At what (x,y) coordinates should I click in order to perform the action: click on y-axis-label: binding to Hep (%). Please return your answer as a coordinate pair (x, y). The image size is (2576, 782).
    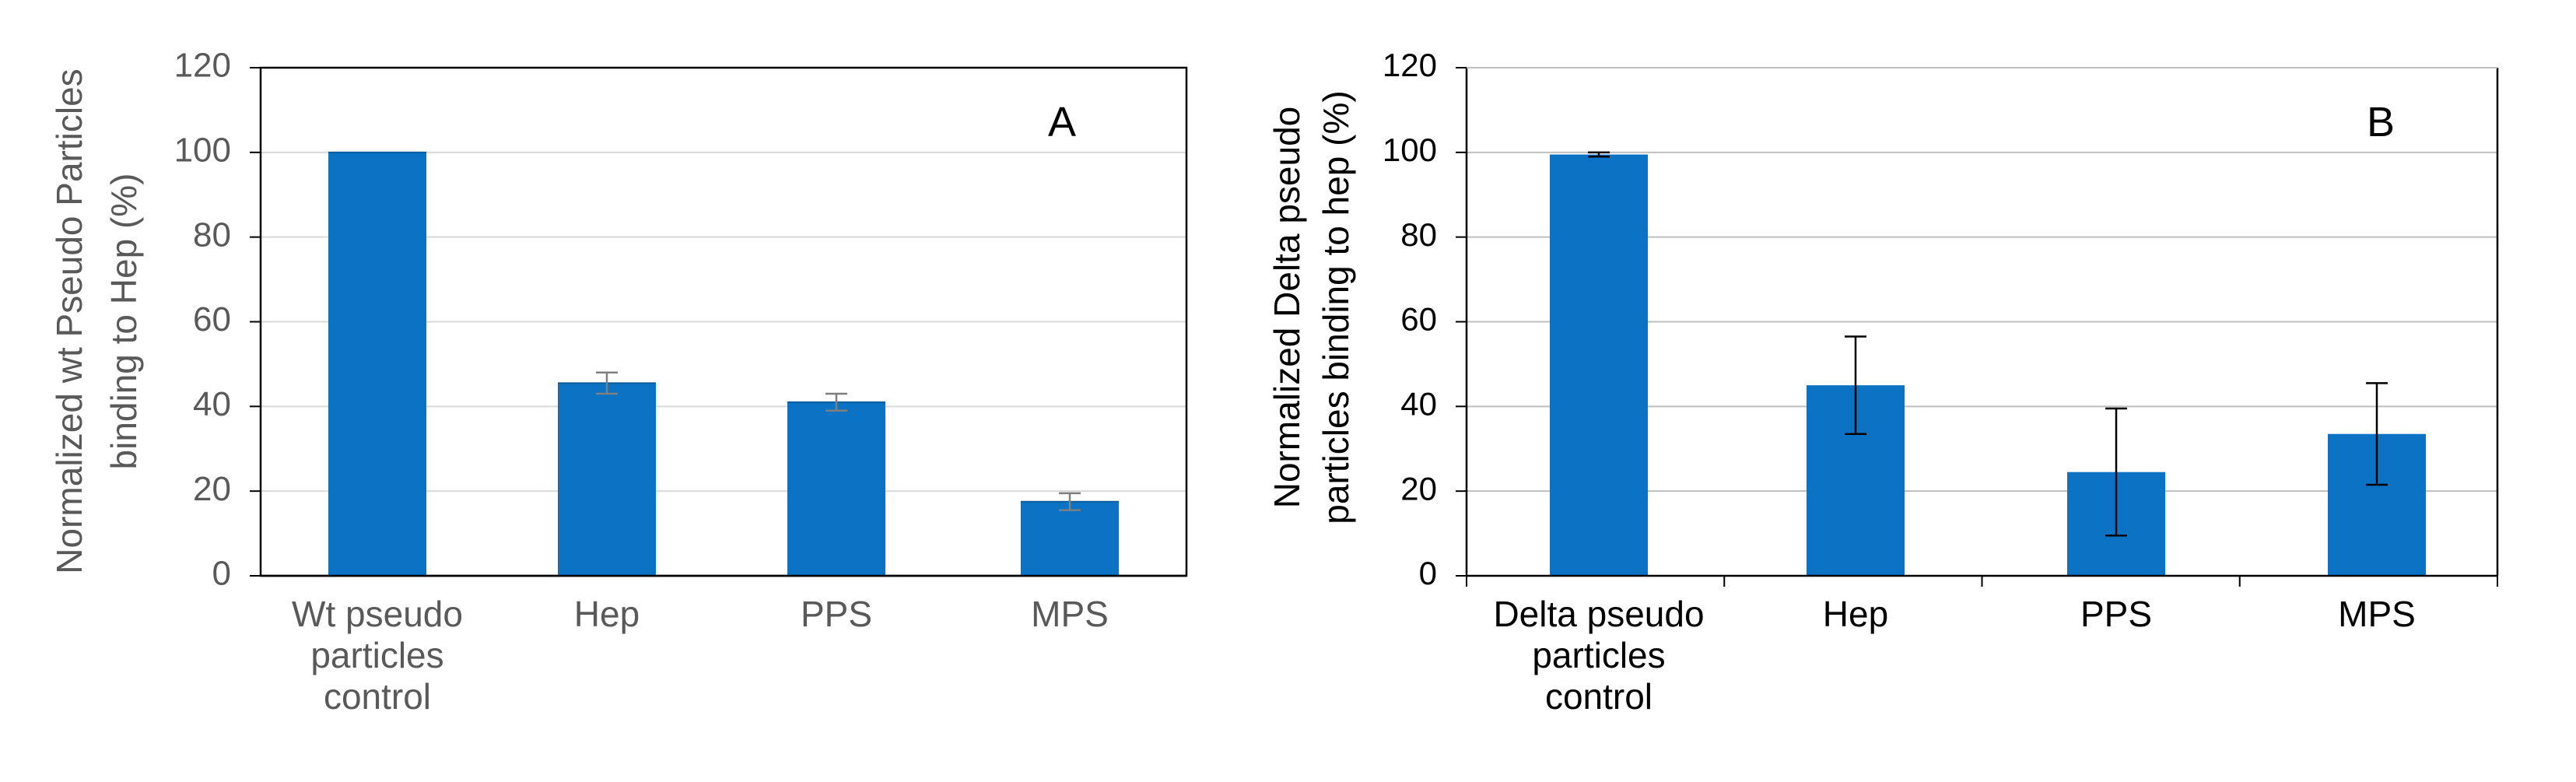
    Looking at the image, I should click on (124, 322).